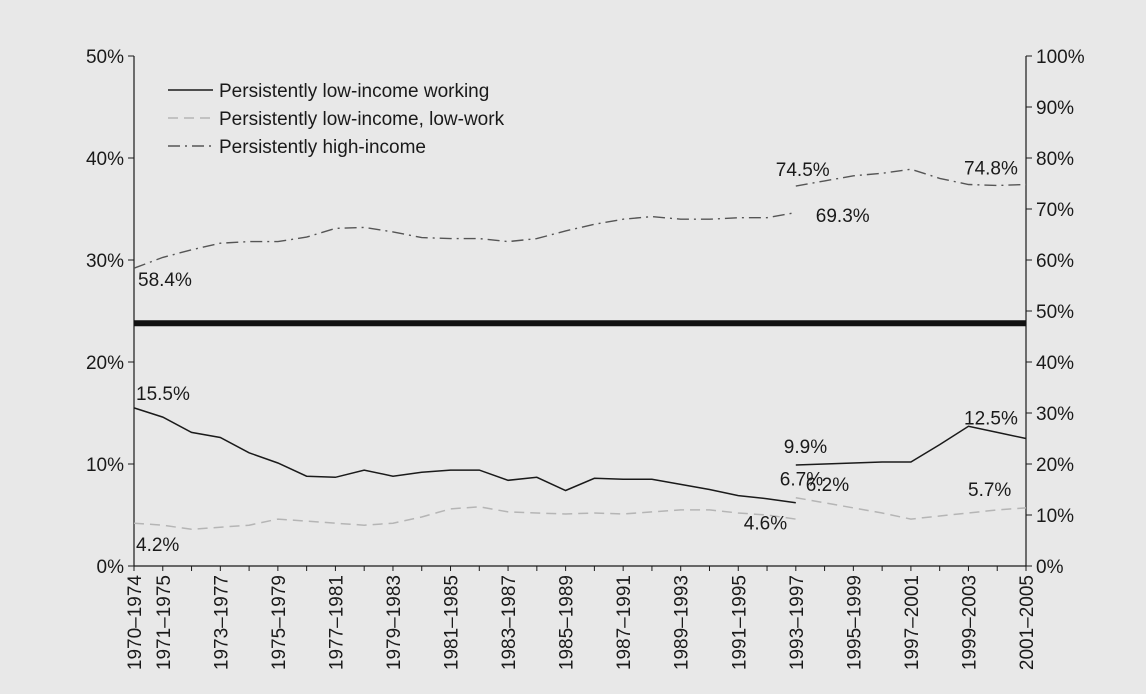  I want to click on y-right-tick-label: 40%, so click(1055, 363).